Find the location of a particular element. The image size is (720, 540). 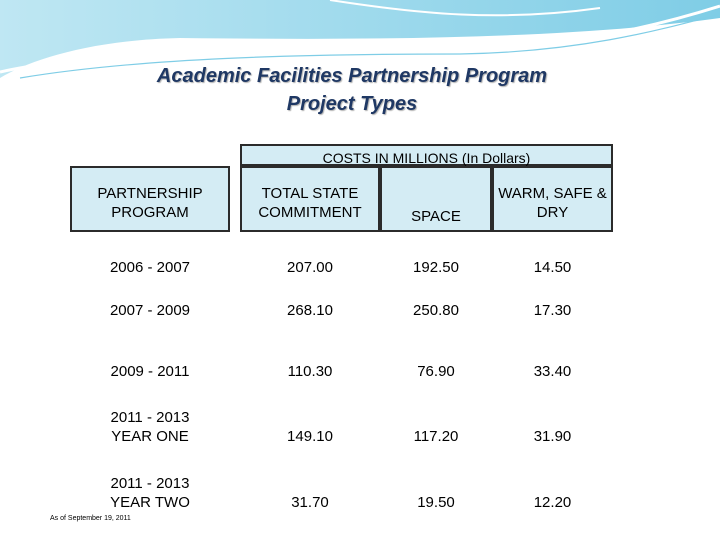

header-total-line-1: TOTAL STATE is located at coordinates (310, 193).